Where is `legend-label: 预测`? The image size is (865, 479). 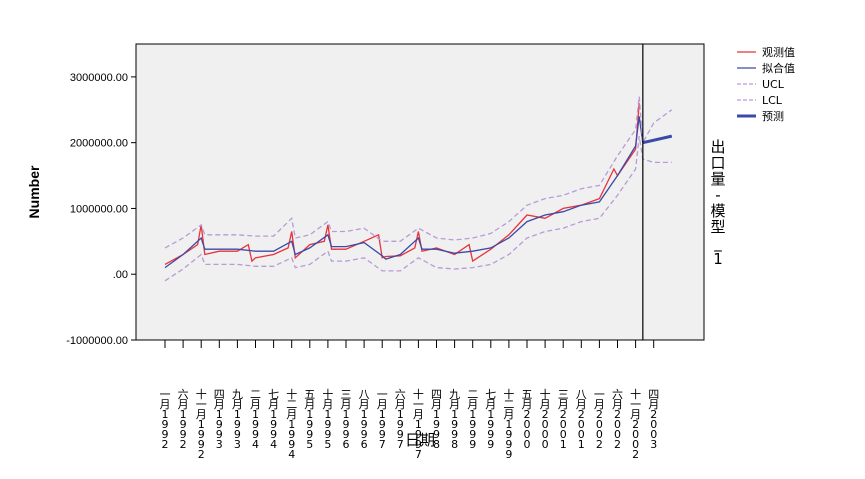 legend-label: 预测 is located at coordinates (773, 116).